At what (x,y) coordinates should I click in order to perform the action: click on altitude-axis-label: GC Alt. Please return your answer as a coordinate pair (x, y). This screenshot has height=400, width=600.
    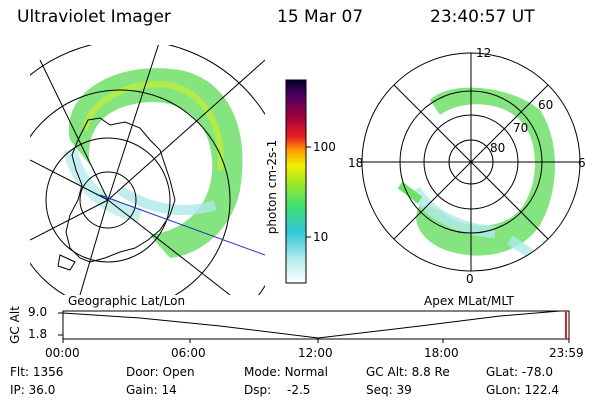
    Looking at the image, I should click on (14, 325).